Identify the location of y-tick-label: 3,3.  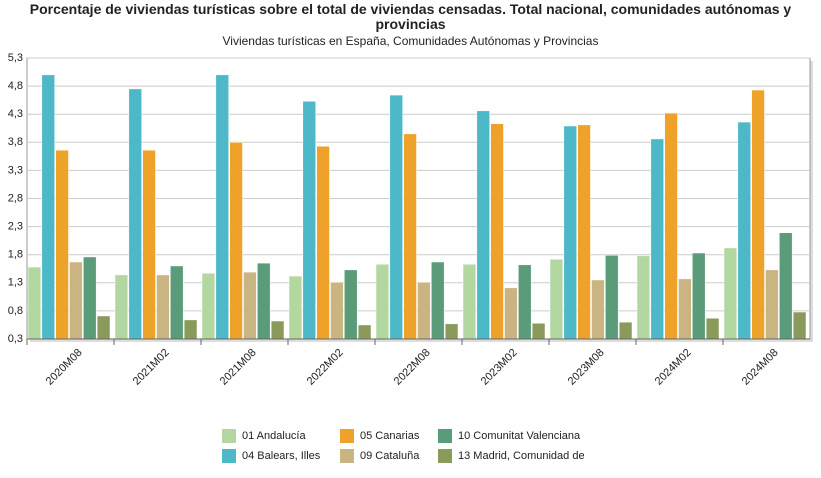
(15, 170).